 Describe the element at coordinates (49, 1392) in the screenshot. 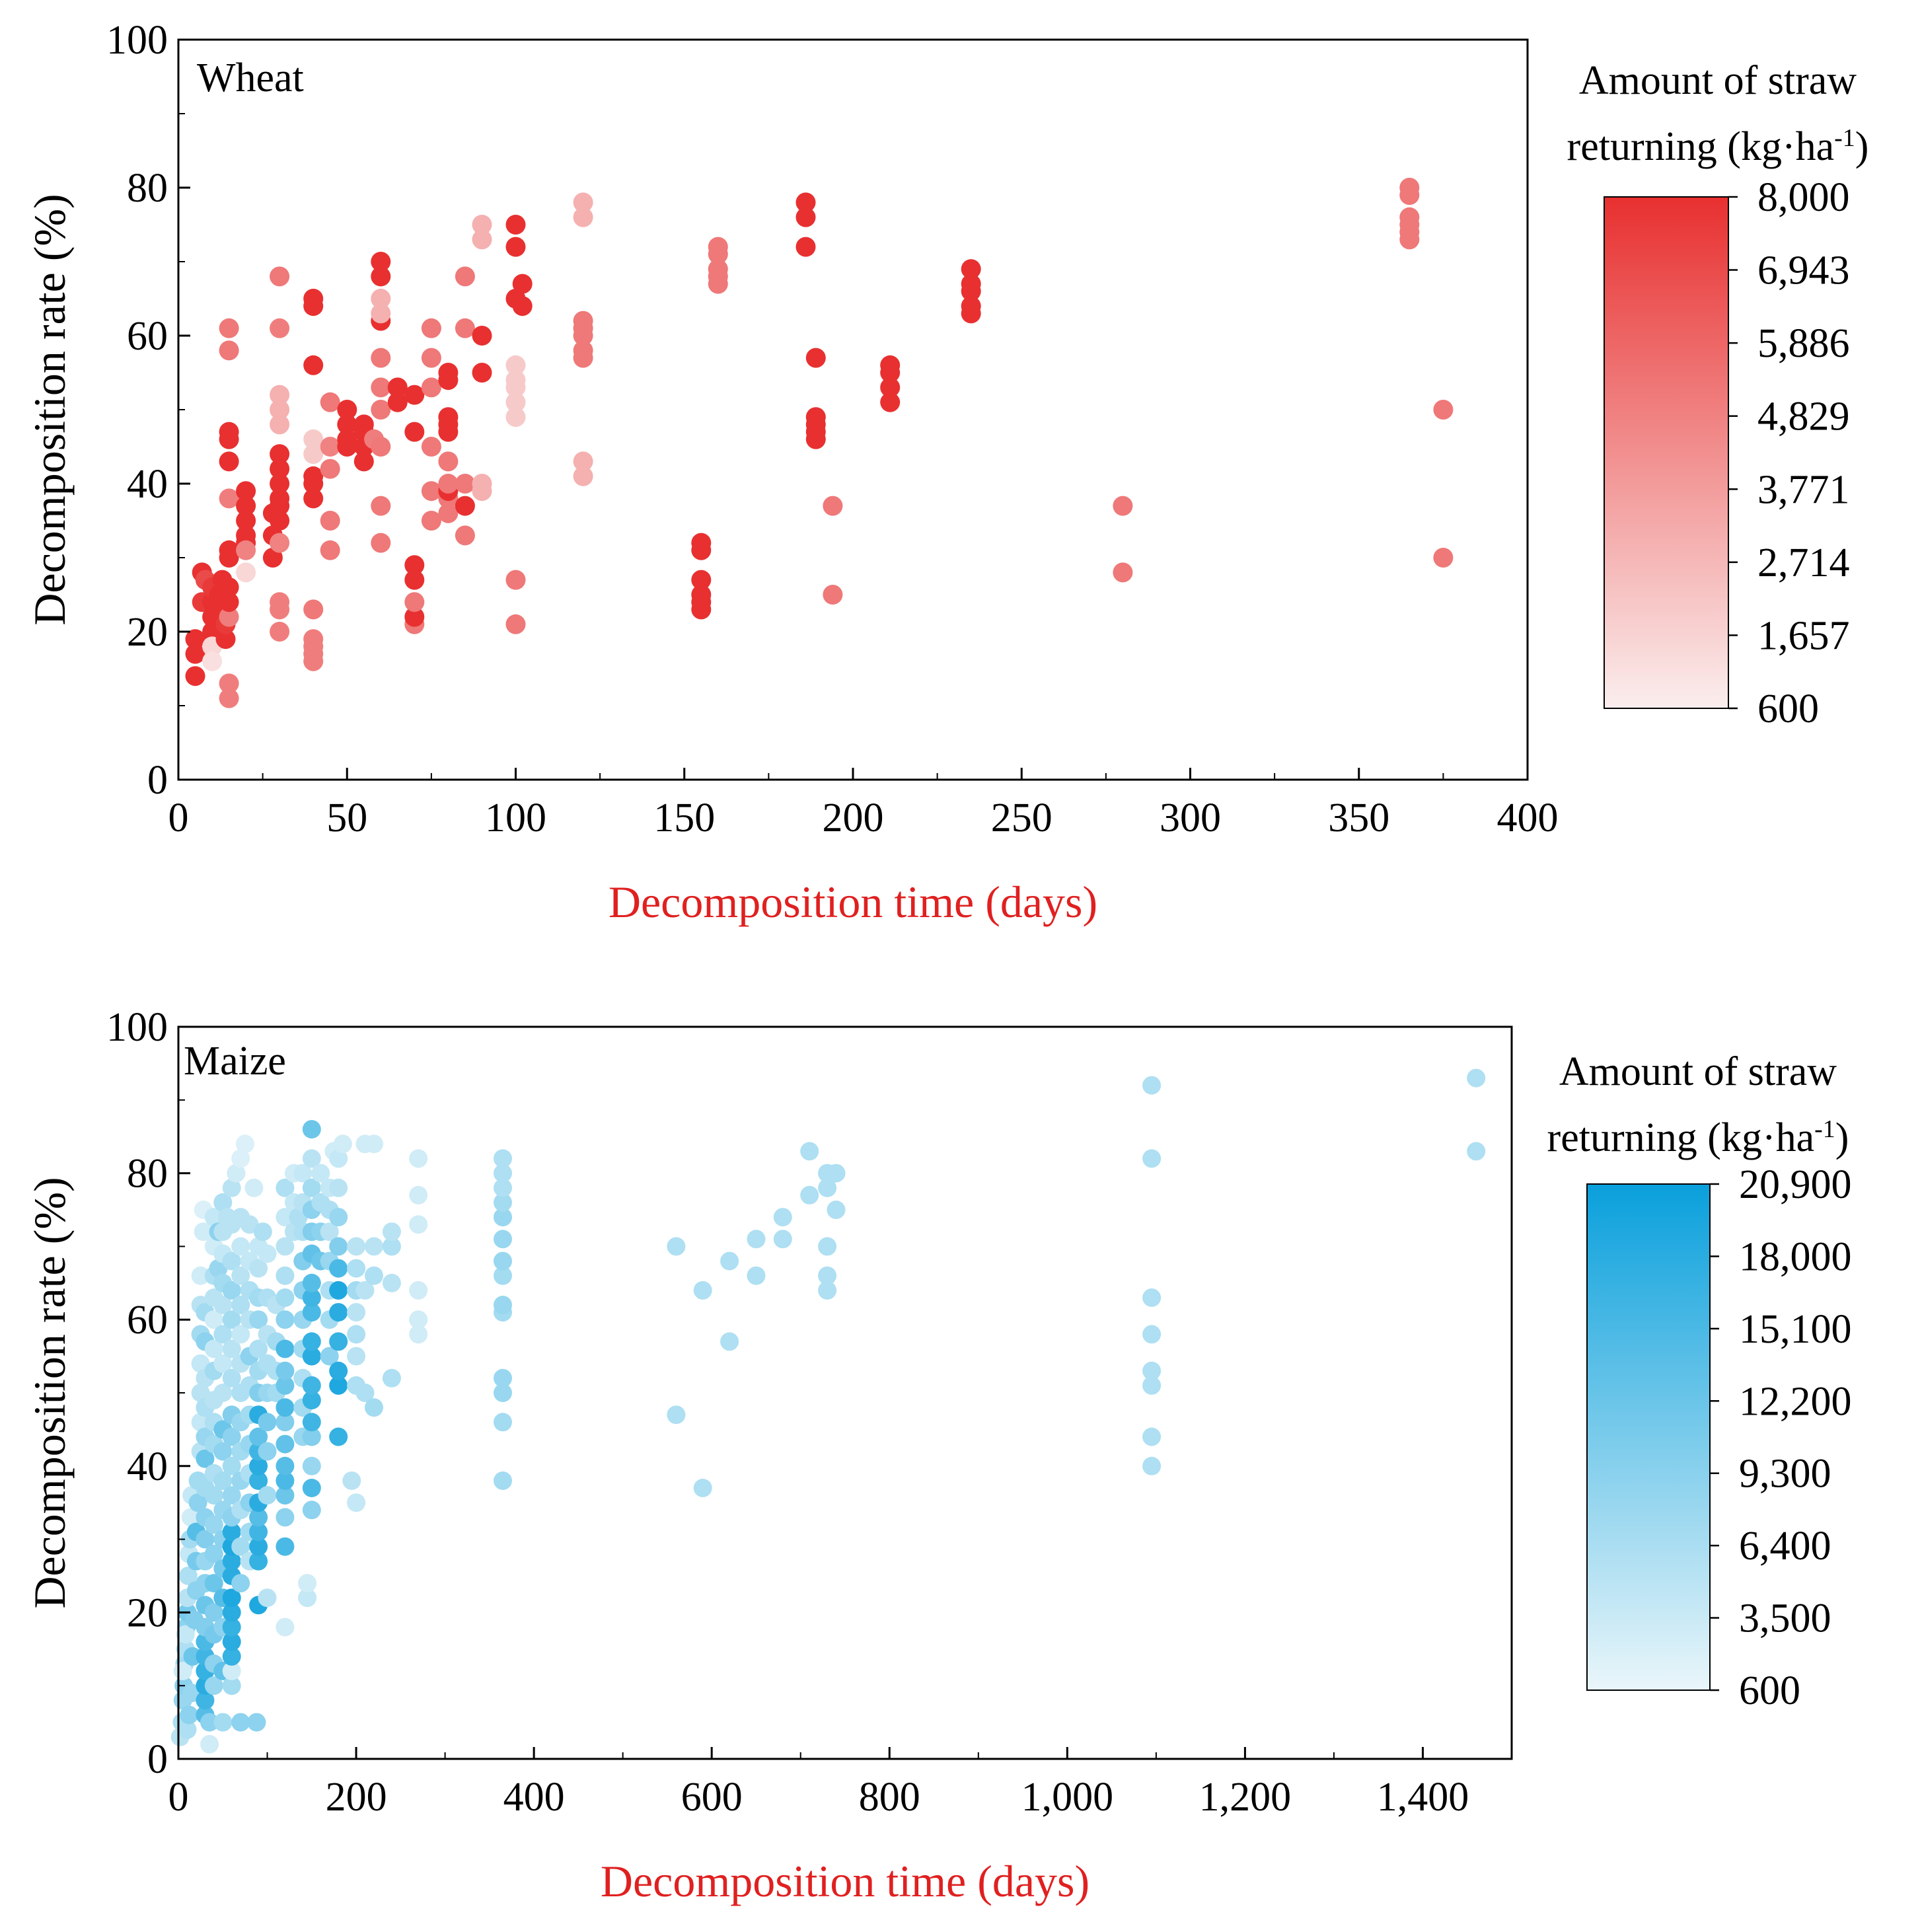

I see `maize-y-axis-title: Decomposition rate (%)` at that location.